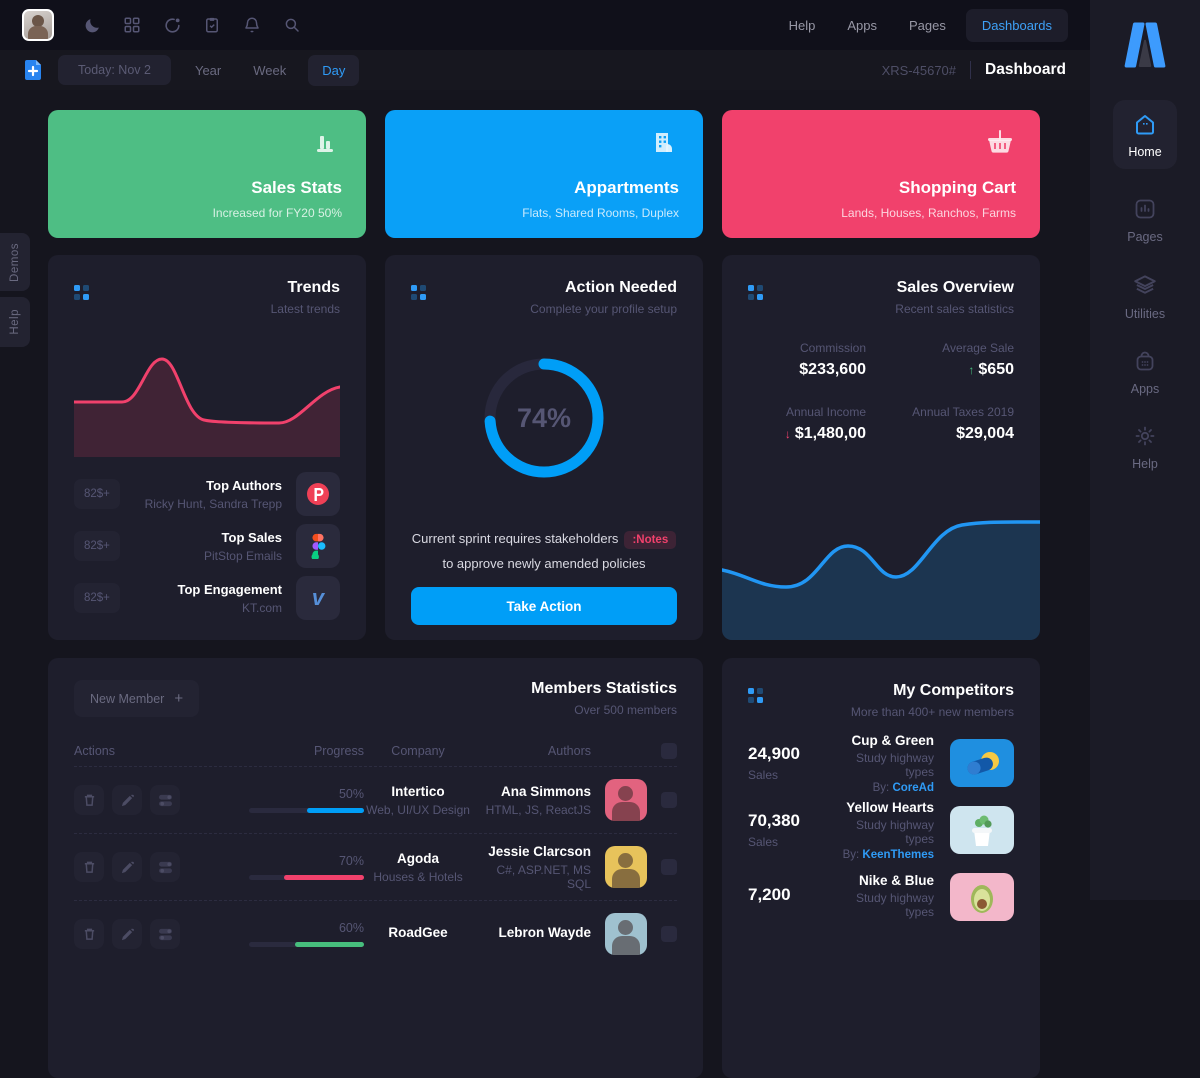  I want to click on progress-donut, so click(544, 418).